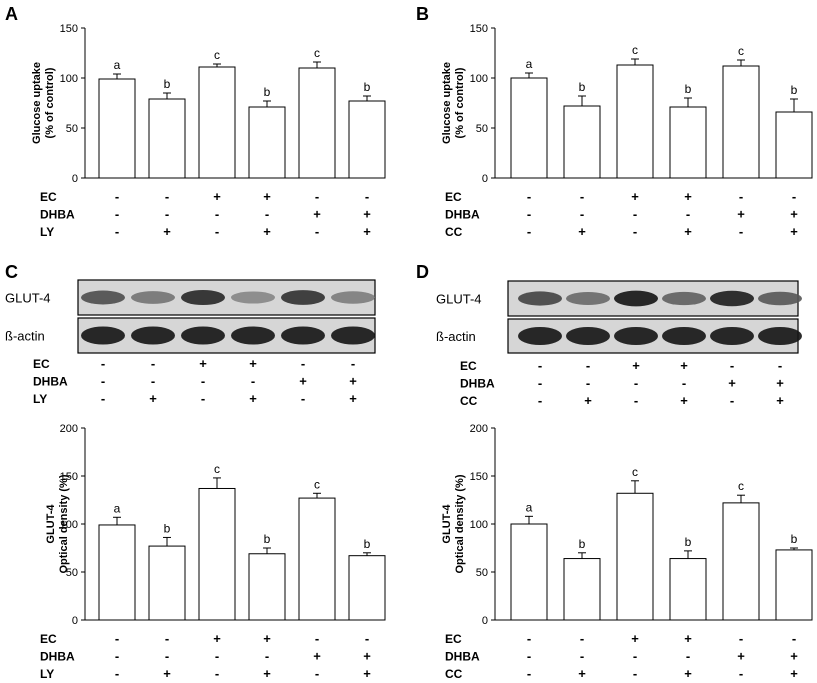  Describe the element at coordinates (619, 317) in the screenshot. I see `western-blot-d: GLUT-4 ß-actin` at that location.